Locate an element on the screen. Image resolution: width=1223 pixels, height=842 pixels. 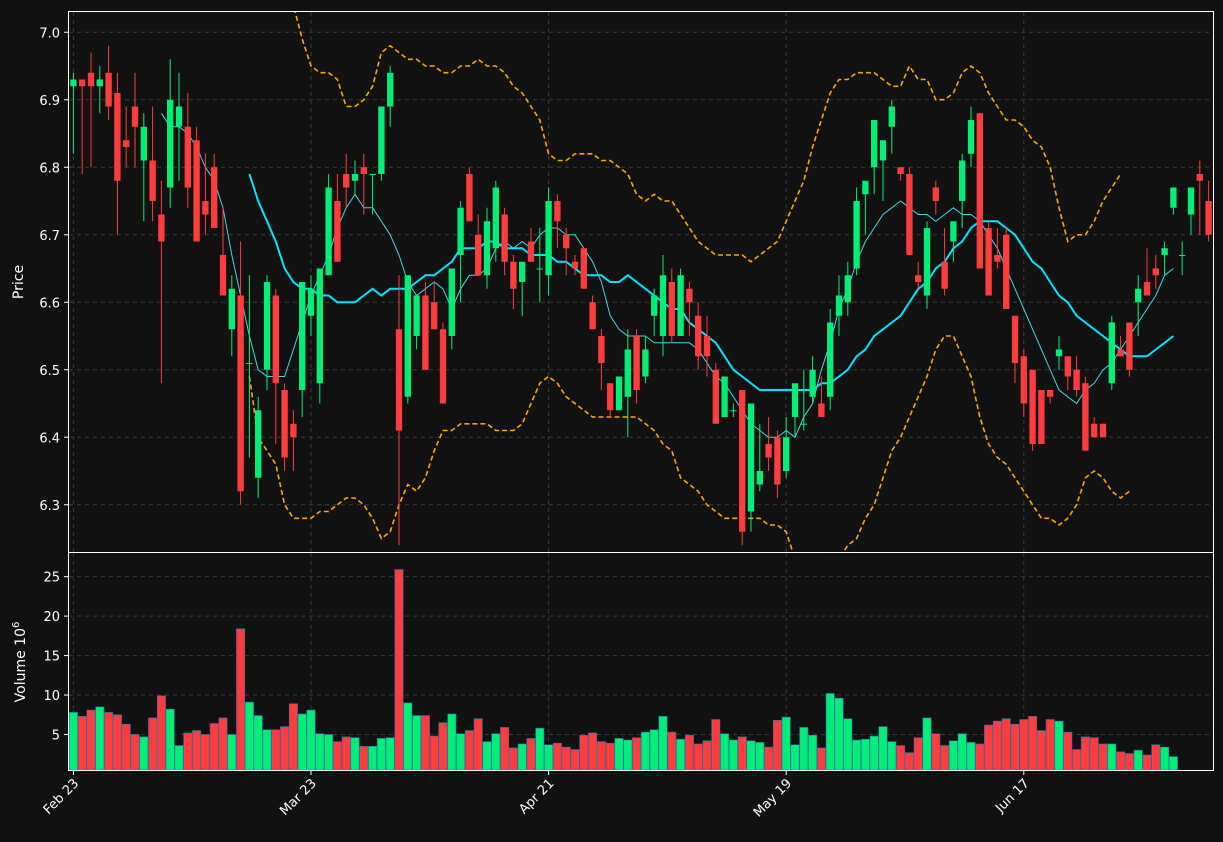
volume-y-tick-label: 15 is located at coordinates (51, 657).